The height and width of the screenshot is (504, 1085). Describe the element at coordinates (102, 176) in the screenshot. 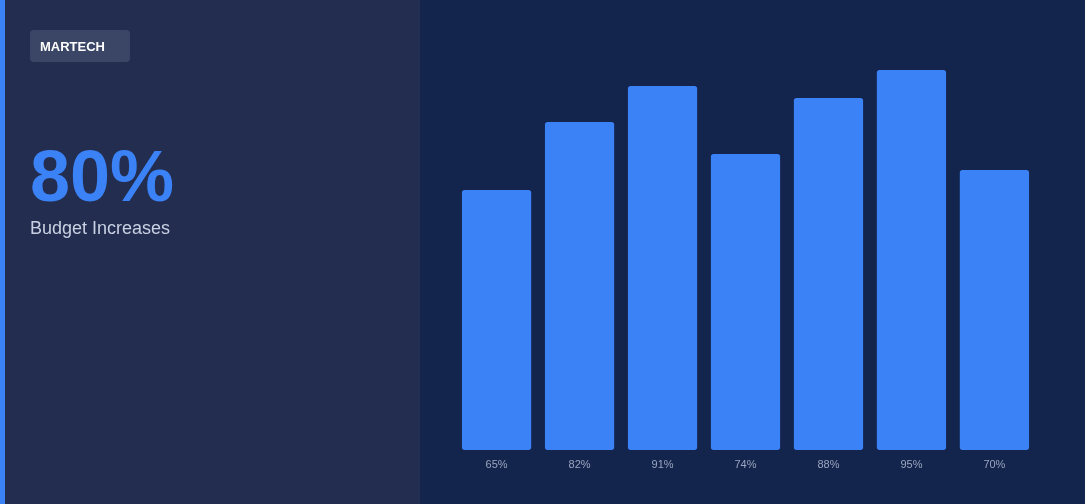

I see `text: 80%` at that location.